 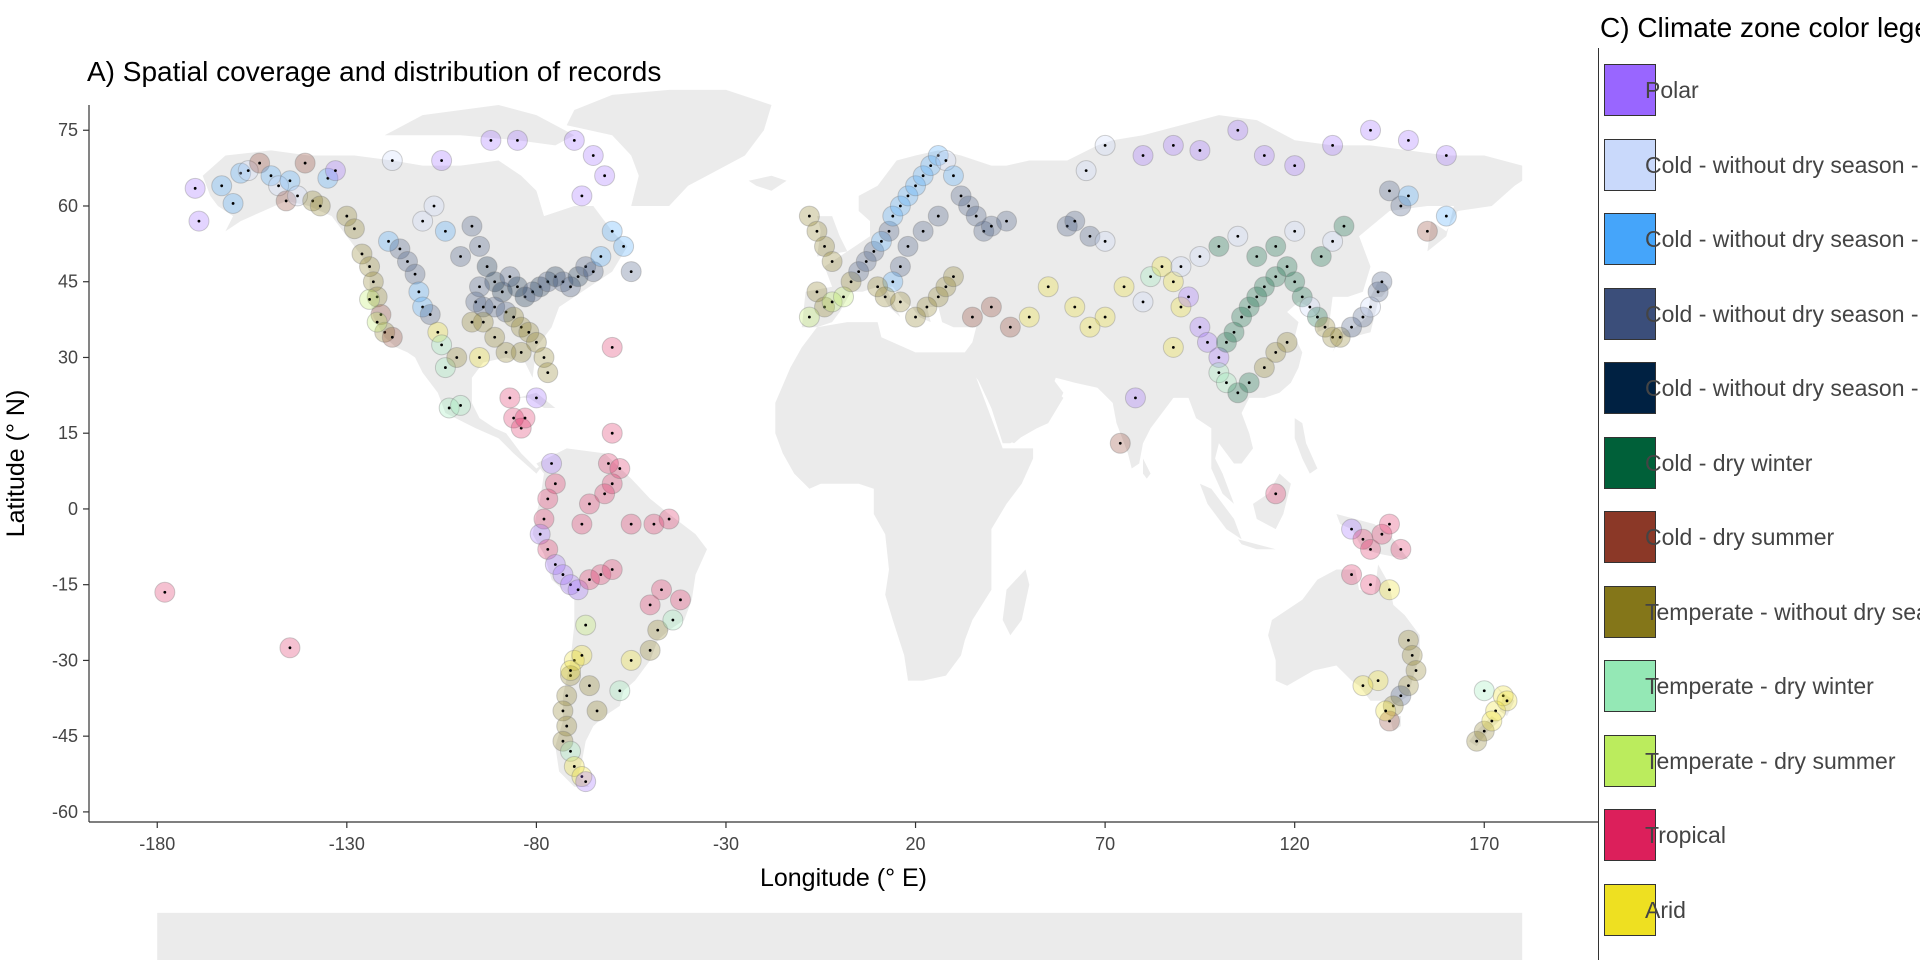 What do you see at coordinates (1759, 234) in the screenshot?
I see `legend-item: Cold - without dry season - warm summer` at bounding box center [1759, 234].